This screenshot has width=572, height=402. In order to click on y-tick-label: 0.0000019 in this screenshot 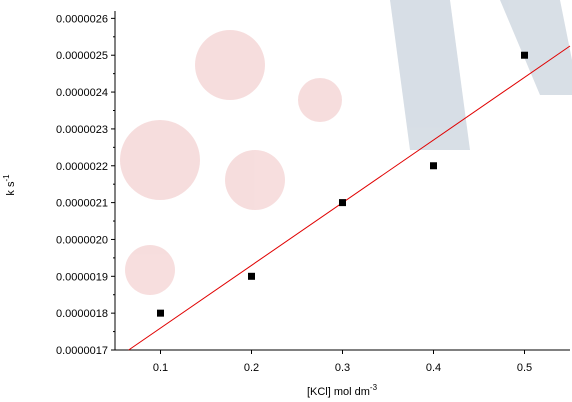, I will do `click(82, 277)`.